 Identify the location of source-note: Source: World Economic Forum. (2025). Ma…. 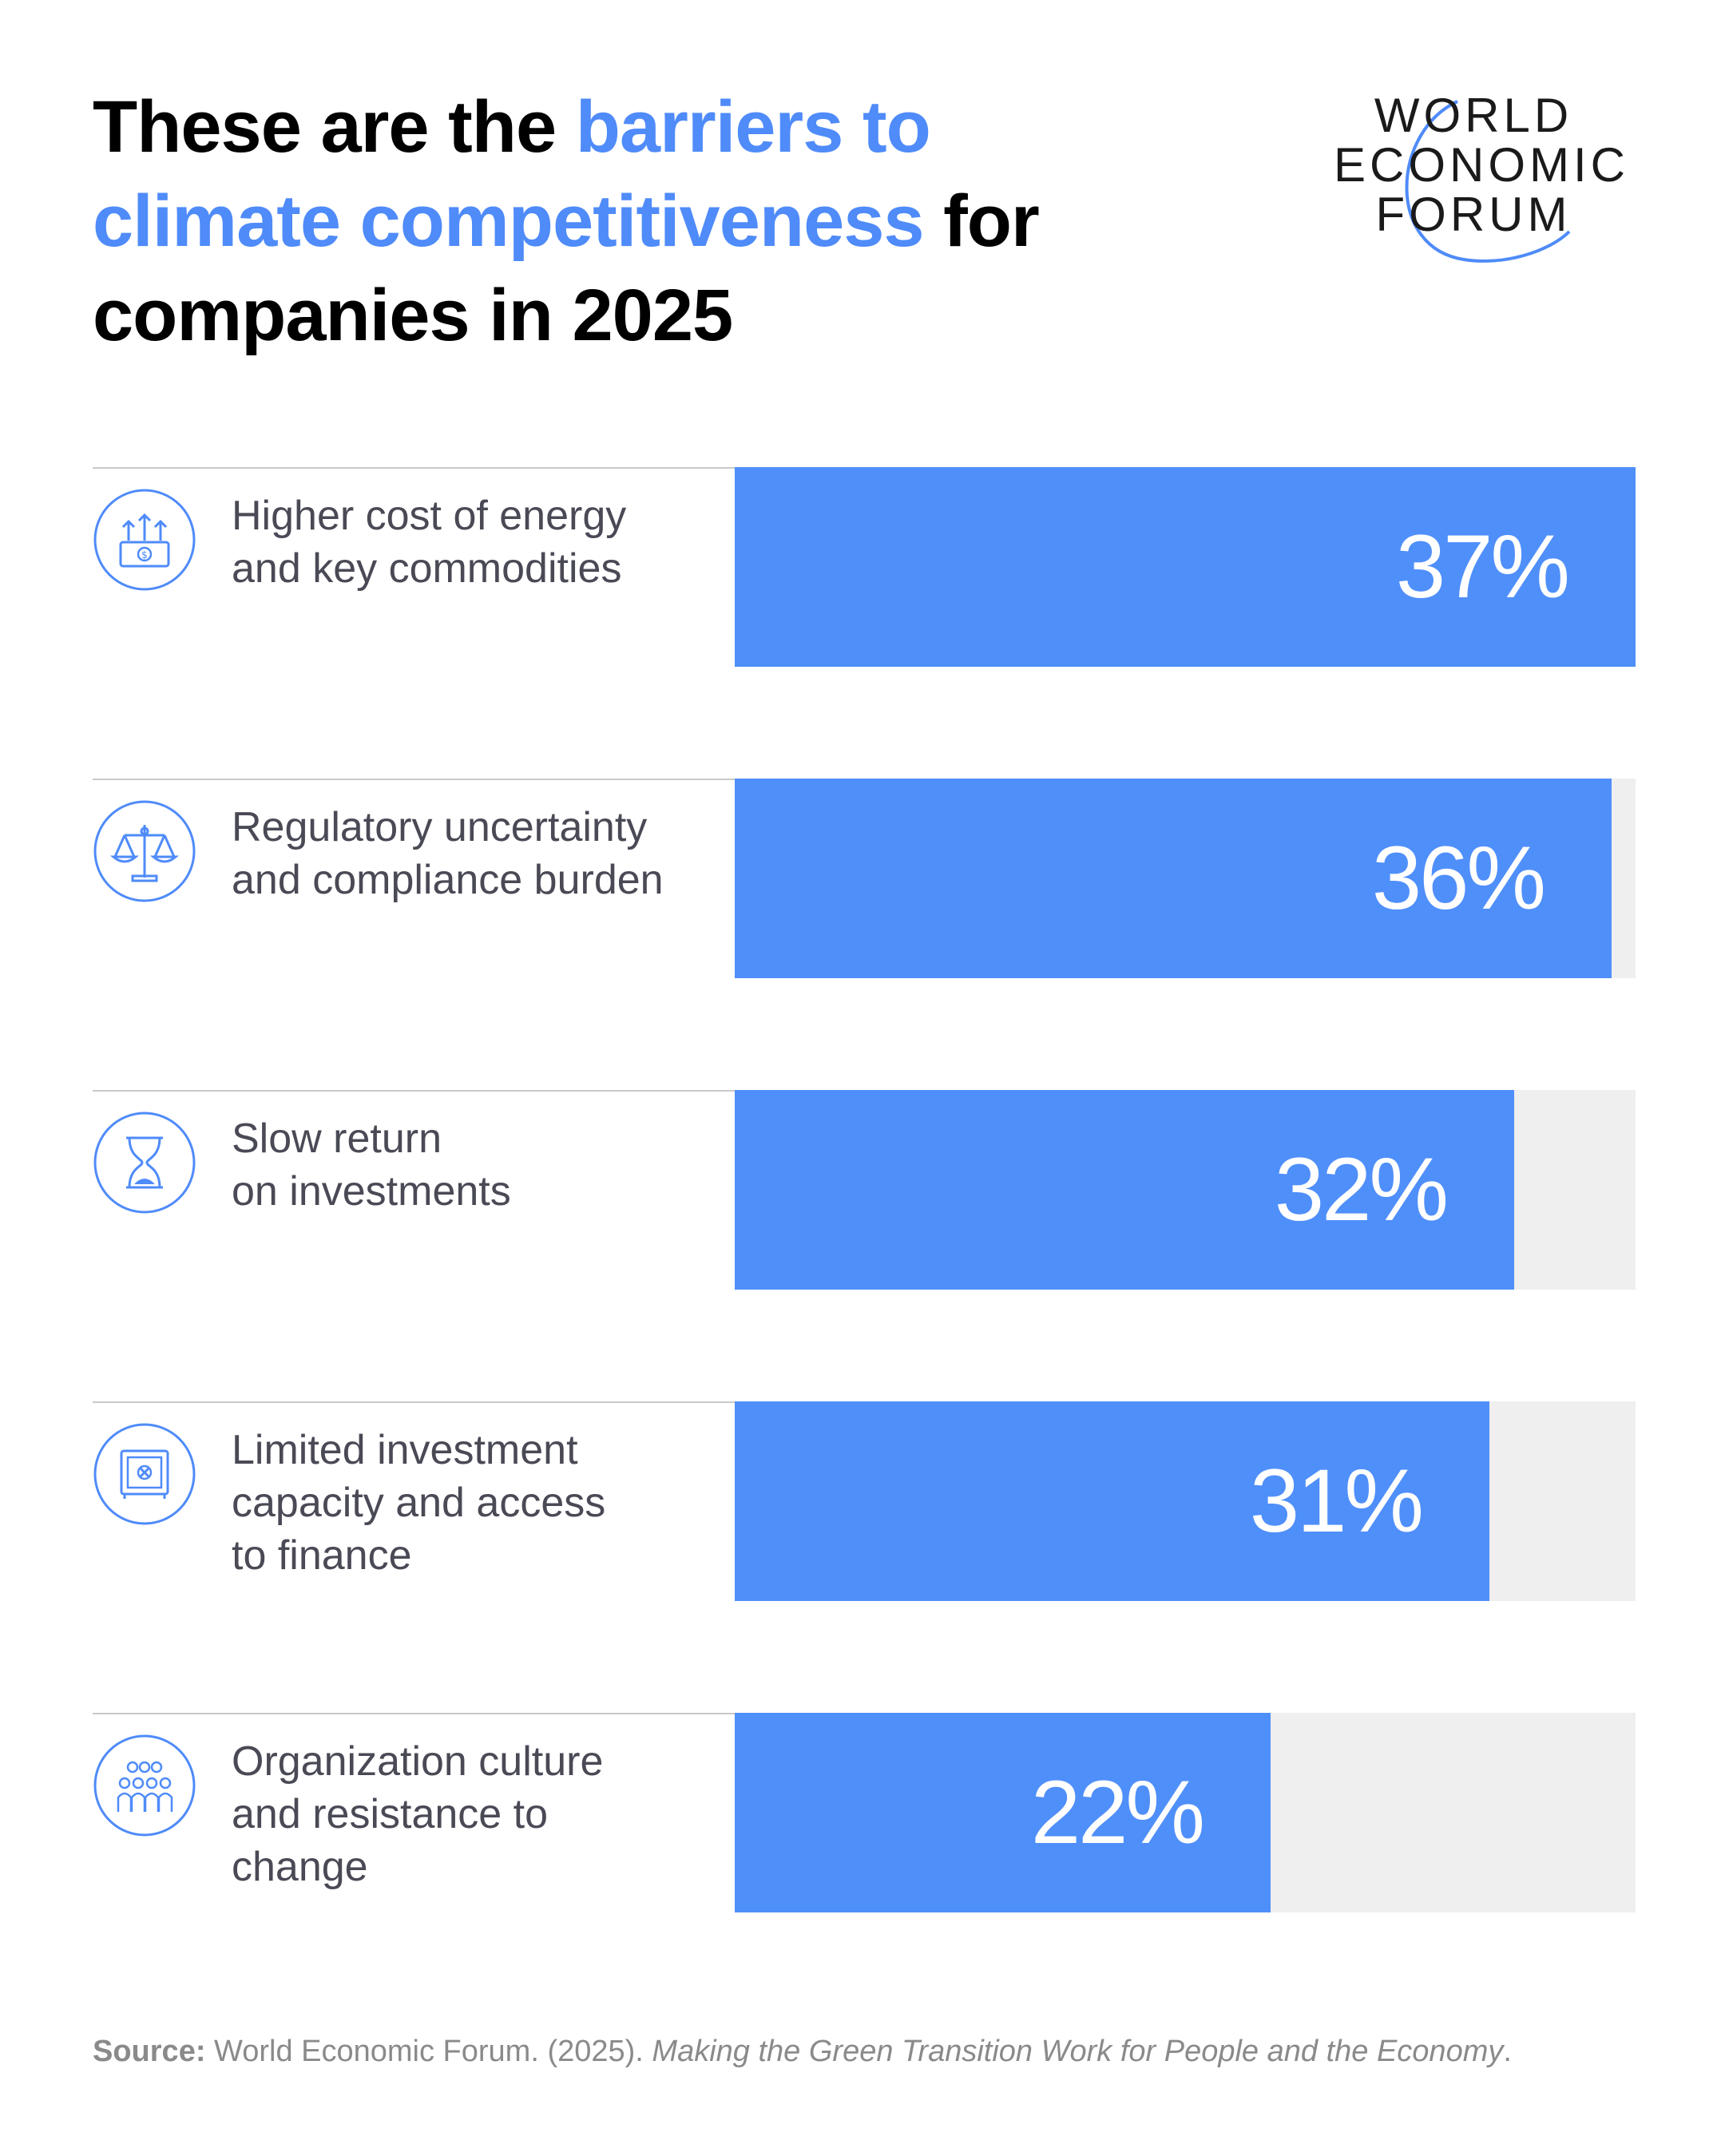
(803, 2052).